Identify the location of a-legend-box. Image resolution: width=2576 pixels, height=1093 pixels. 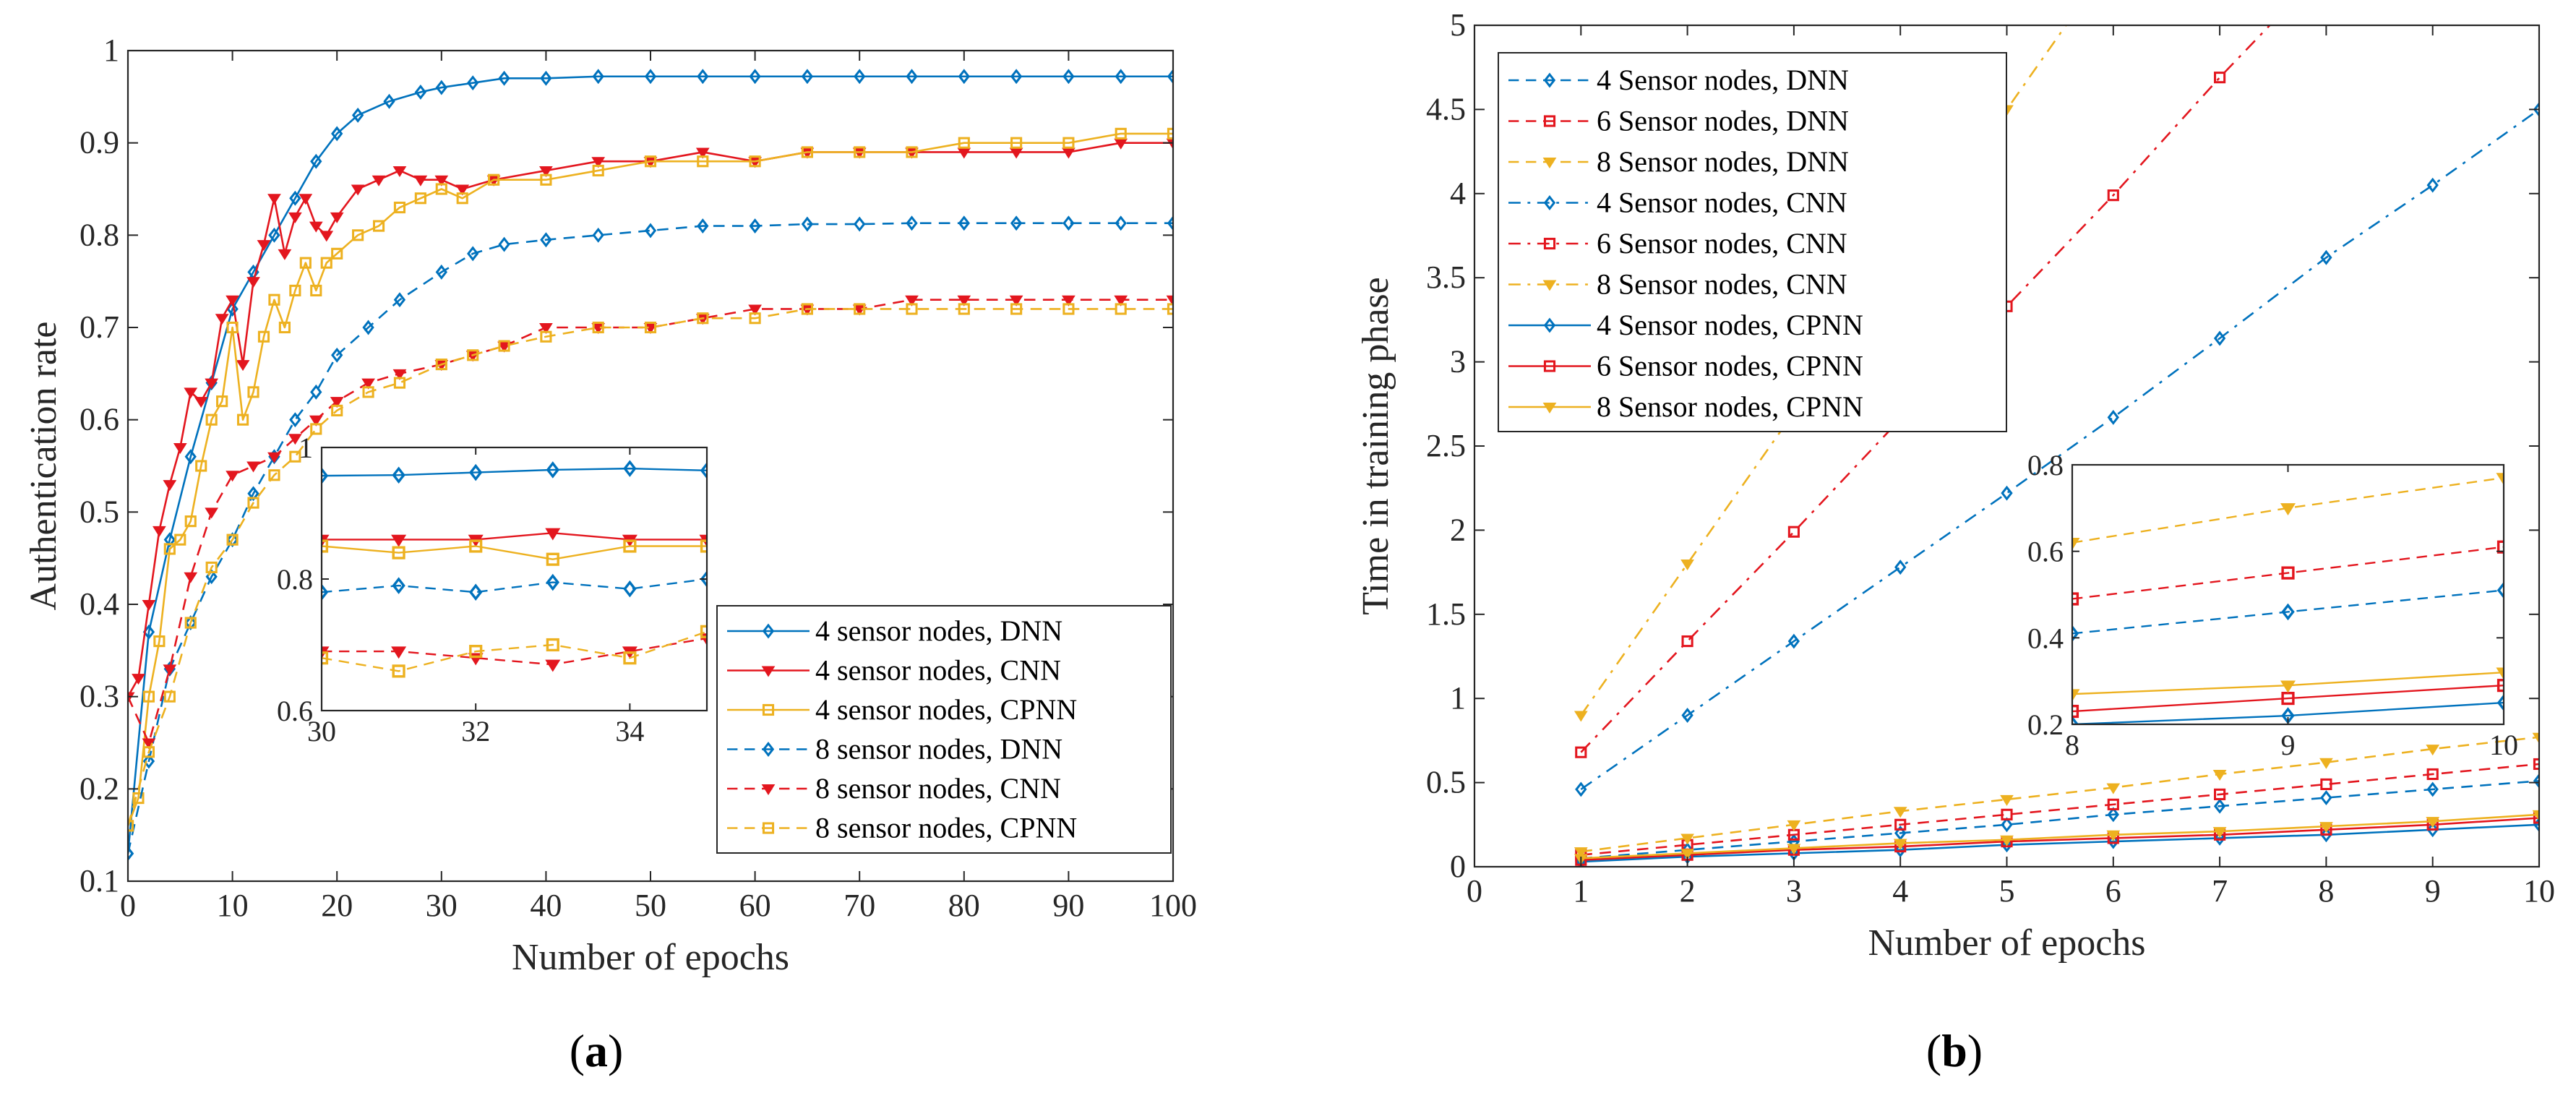
(944, 729).